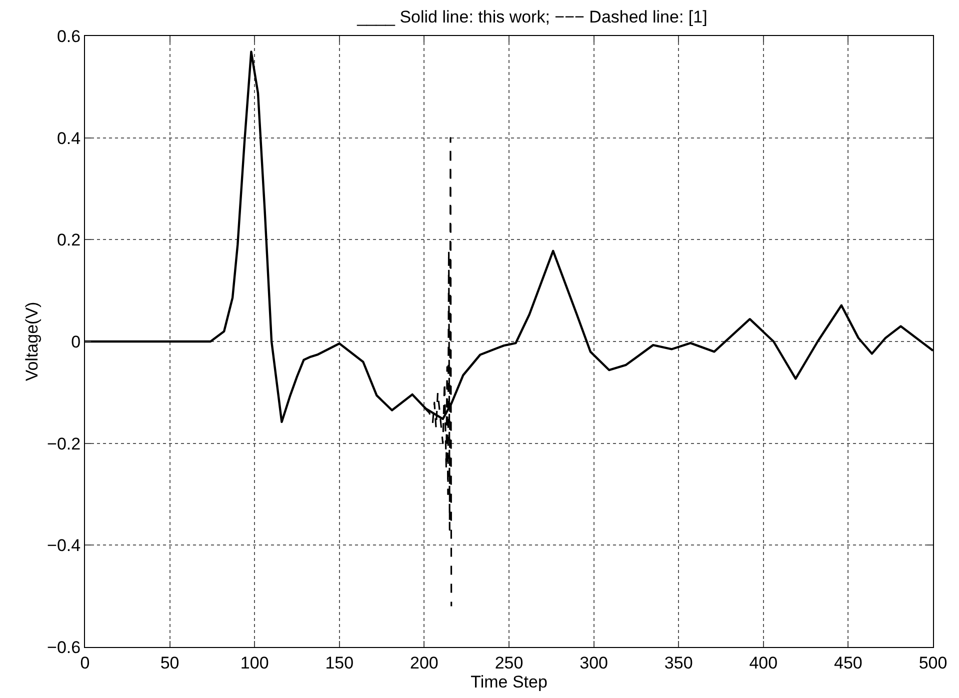  Describe the element at coordinates (76, 342) in the screenshot. I see `y-tick-label: 0` at that location.